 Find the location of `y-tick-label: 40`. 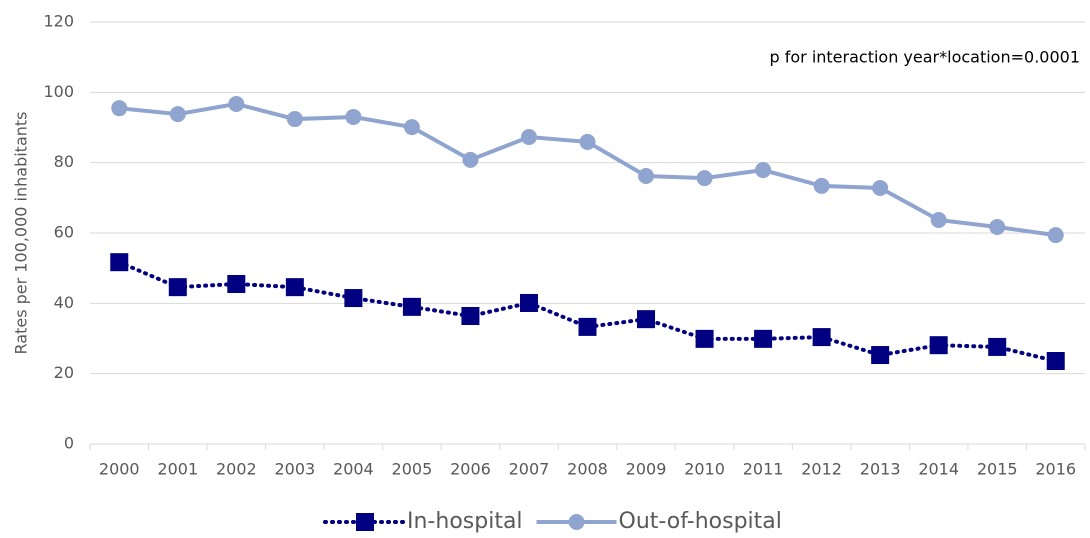

y-tick-label: 40 is located at coordinates (64, 302).